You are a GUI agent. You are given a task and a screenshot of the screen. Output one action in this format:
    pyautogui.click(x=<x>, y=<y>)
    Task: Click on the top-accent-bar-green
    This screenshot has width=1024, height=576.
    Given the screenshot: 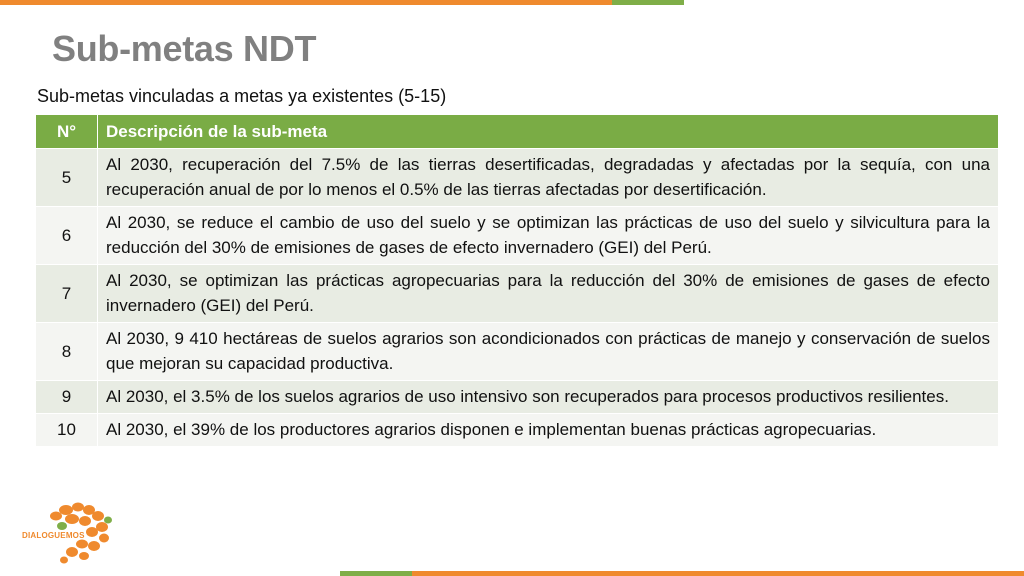 What is the action you would take?
    pyautogui.click(x=648, y=2)
    